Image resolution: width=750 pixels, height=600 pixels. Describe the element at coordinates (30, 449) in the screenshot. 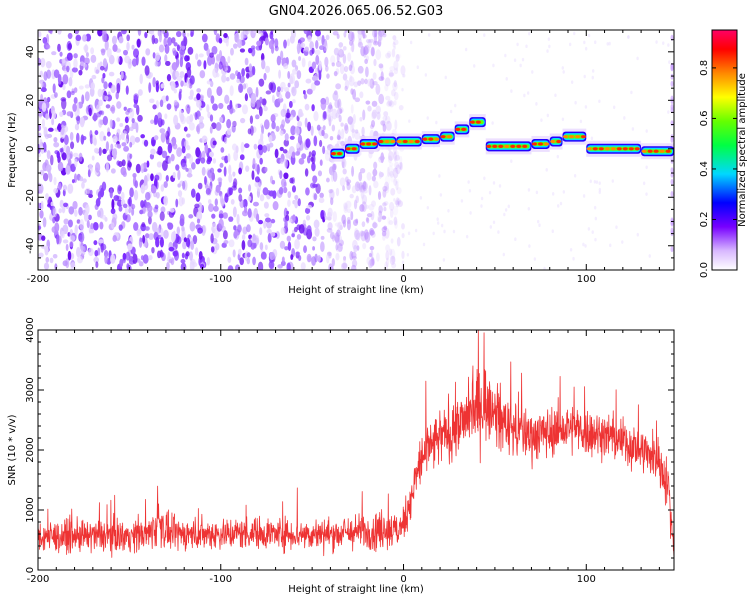

I see `y-tick-label: 2000` at that location.